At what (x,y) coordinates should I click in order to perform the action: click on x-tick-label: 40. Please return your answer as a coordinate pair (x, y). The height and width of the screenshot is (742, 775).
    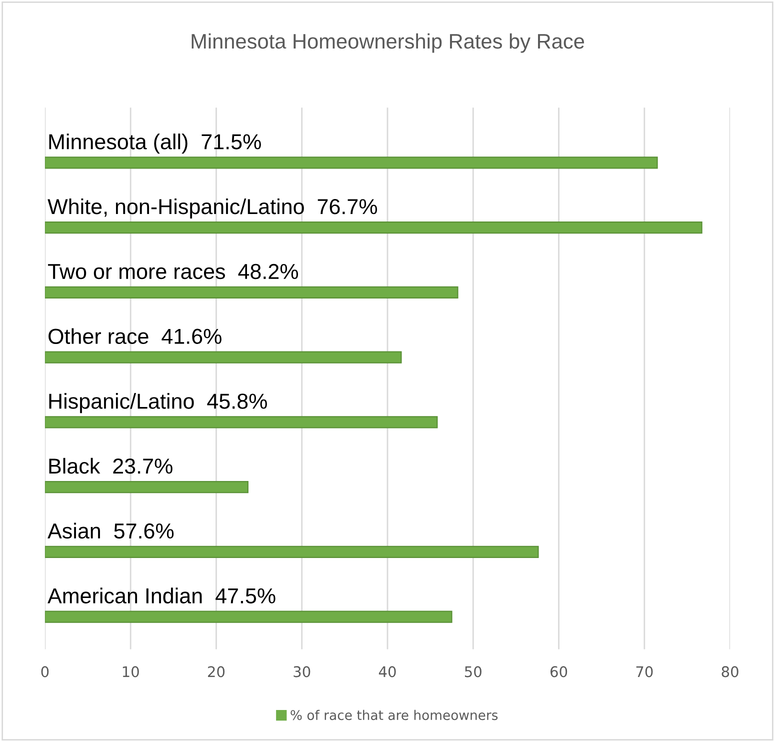
    Looking at the image, I should click on (387, 672).